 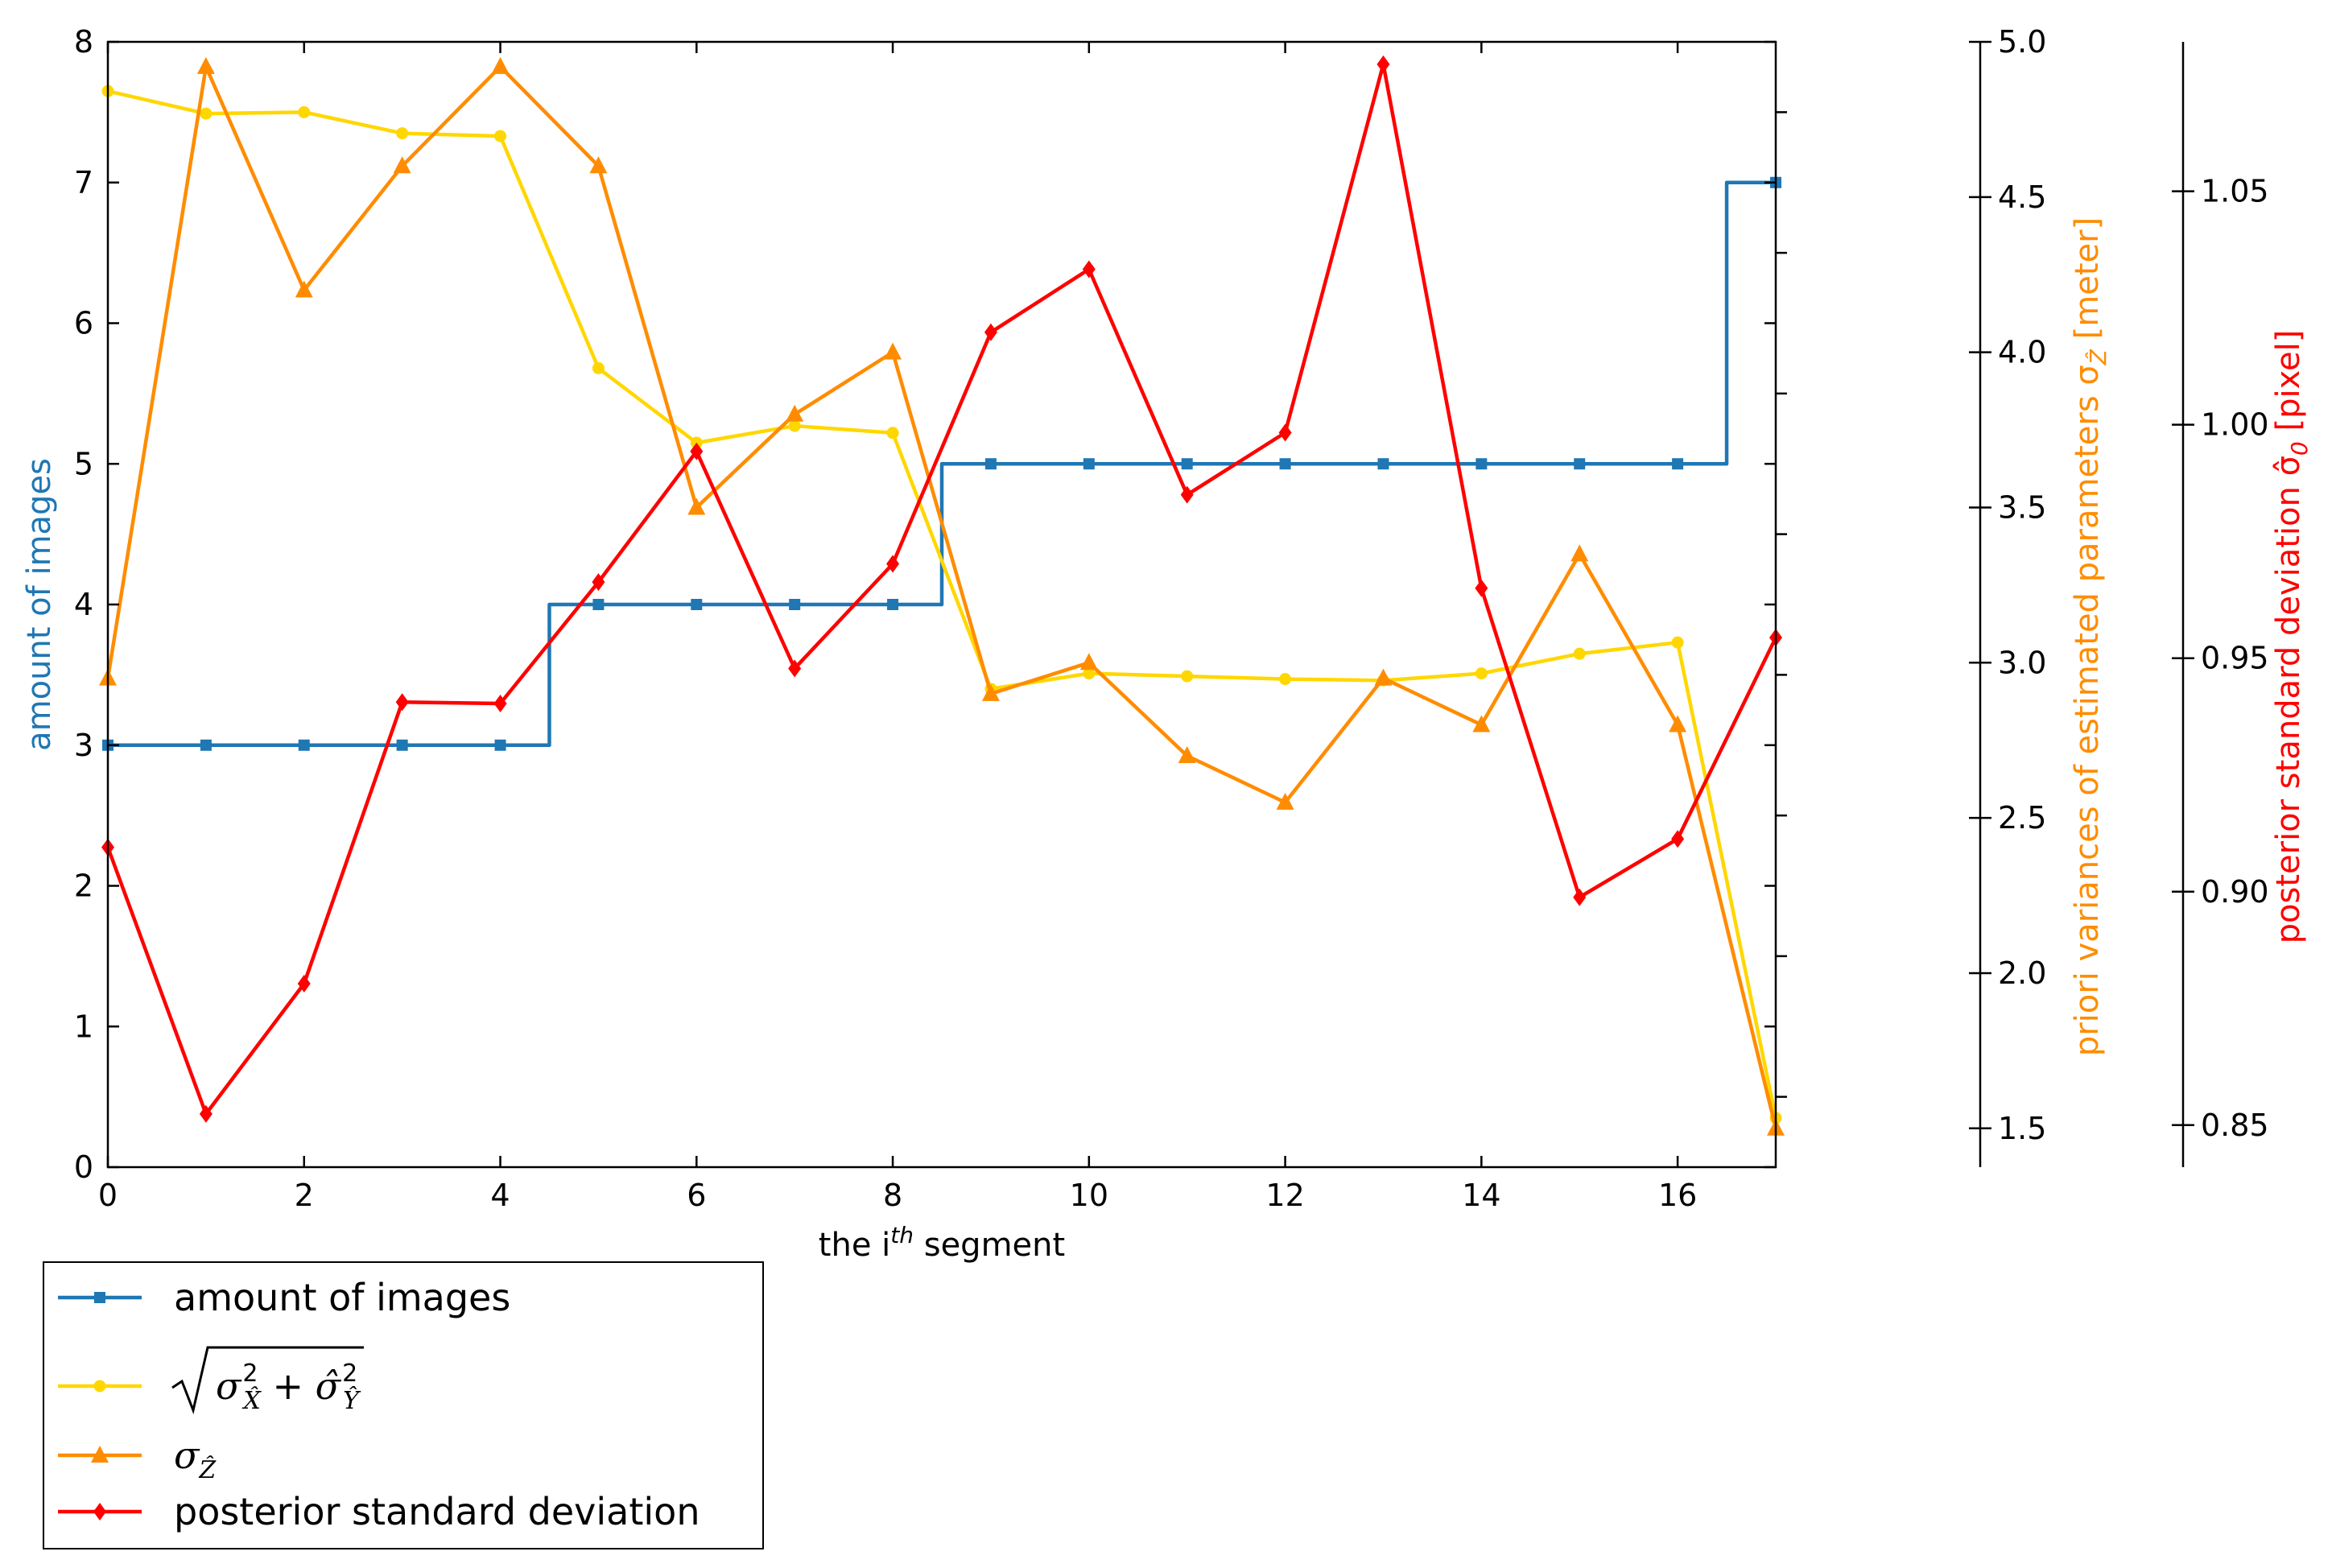 What do you see at coordinates (83, 323) in the screenshot?
I see `y-tick-label: 6` at bounding box center [83, 323].